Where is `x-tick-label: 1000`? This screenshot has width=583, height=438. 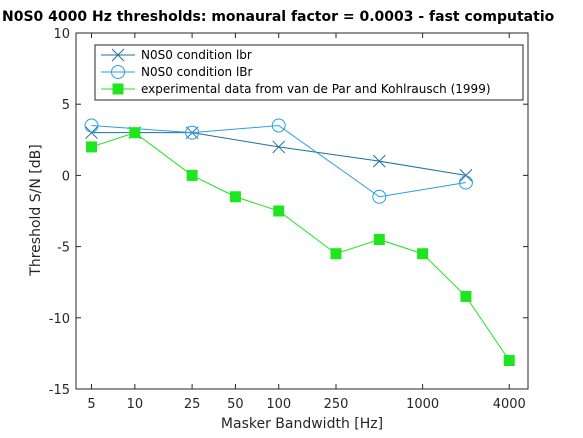
x-tick-label: 1000 is located at coordinates (422, 404).